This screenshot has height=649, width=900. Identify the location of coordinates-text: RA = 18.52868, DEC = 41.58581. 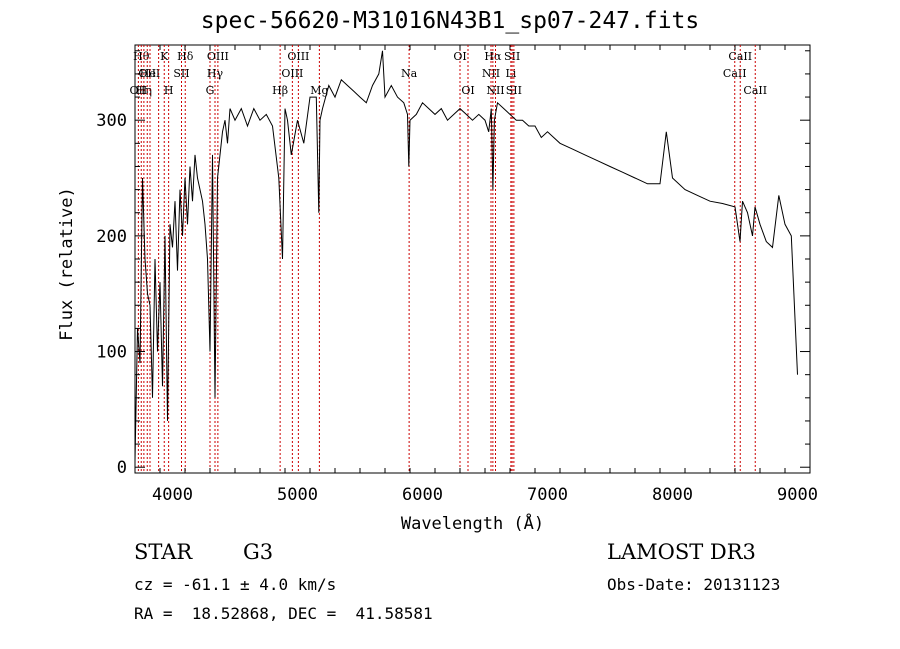
(283, 613).